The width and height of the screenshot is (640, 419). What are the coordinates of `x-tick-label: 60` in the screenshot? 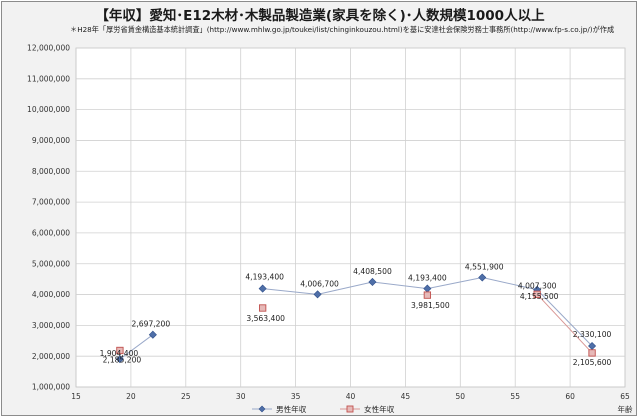 It's located at (570, 396).